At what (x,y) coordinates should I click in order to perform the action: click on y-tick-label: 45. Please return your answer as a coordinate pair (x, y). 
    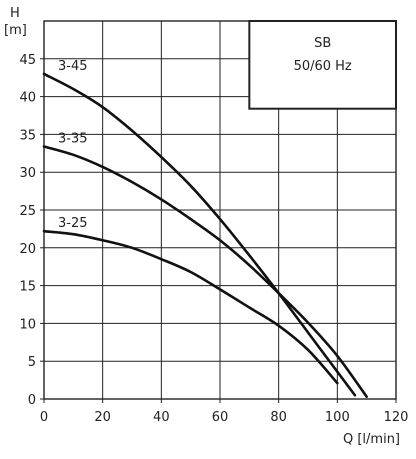
    Looking at the image, I should click on (27, 60).